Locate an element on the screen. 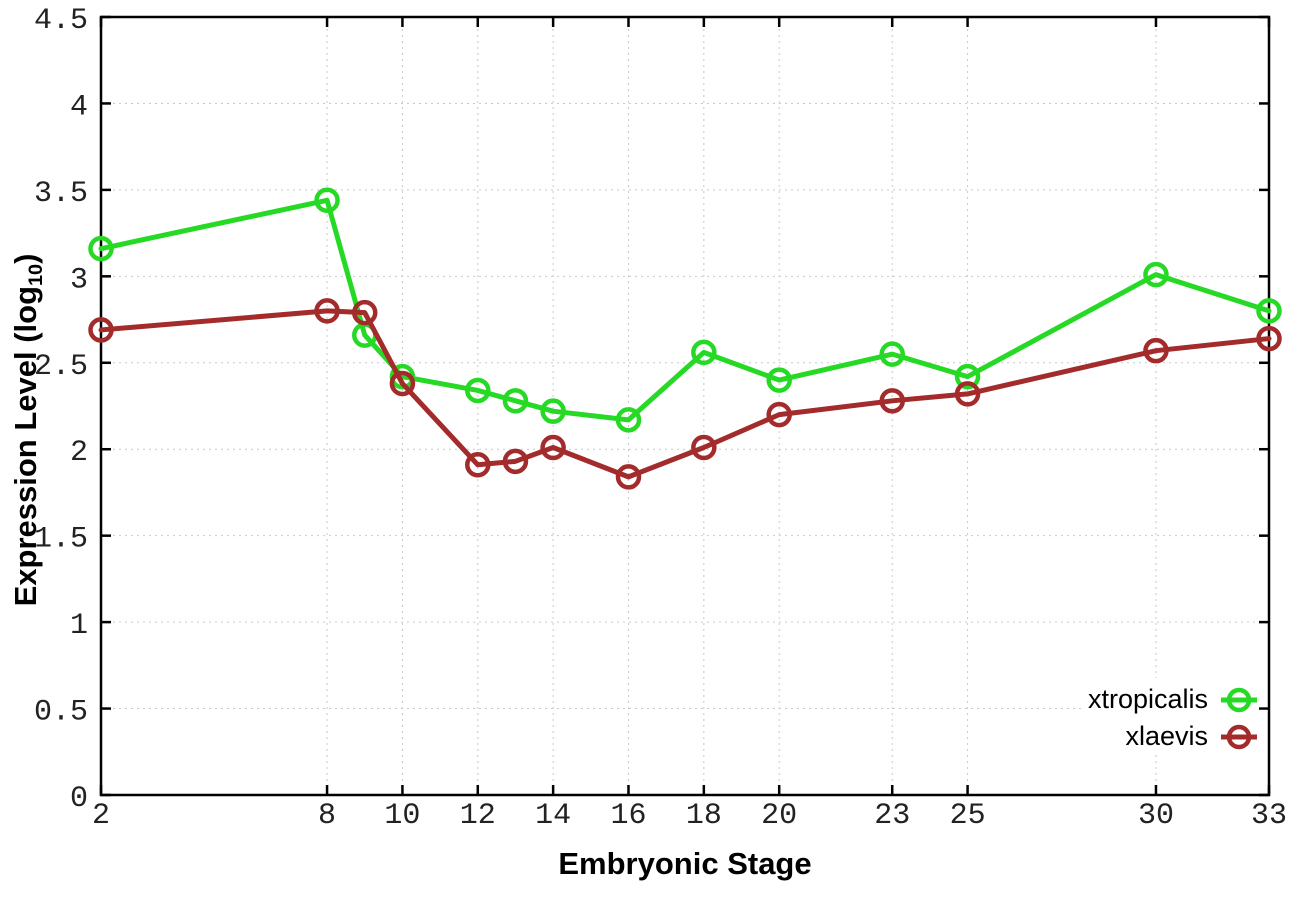 This screenshot has height=907, width=1296. legend-label-xtropicalis: xtropicalis is located at coordinates (1147, 699).